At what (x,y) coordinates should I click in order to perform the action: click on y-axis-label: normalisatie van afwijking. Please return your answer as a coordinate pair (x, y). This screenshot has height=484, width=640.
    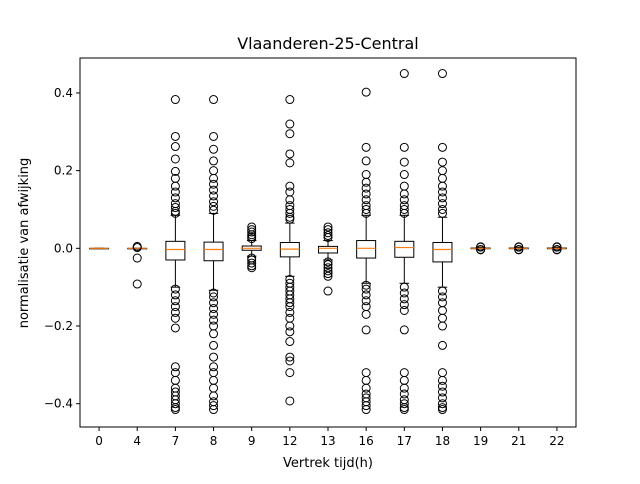
    Looking at the image, I should click on (24, 243).